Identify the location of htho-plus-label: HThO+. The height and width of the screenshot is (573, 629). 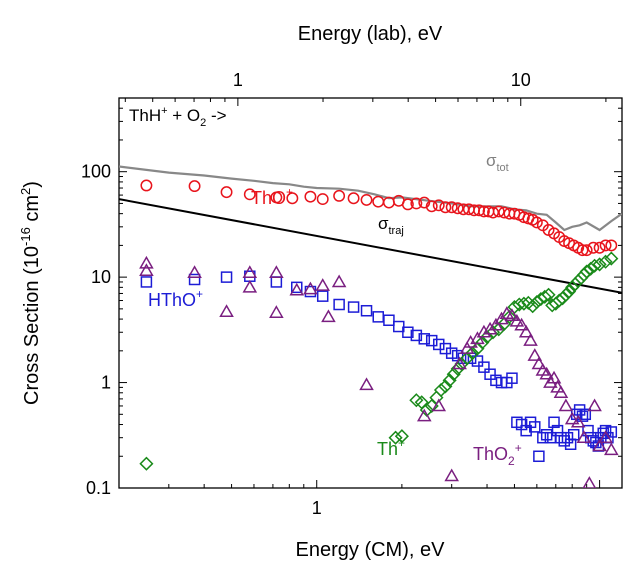
(175, 298).